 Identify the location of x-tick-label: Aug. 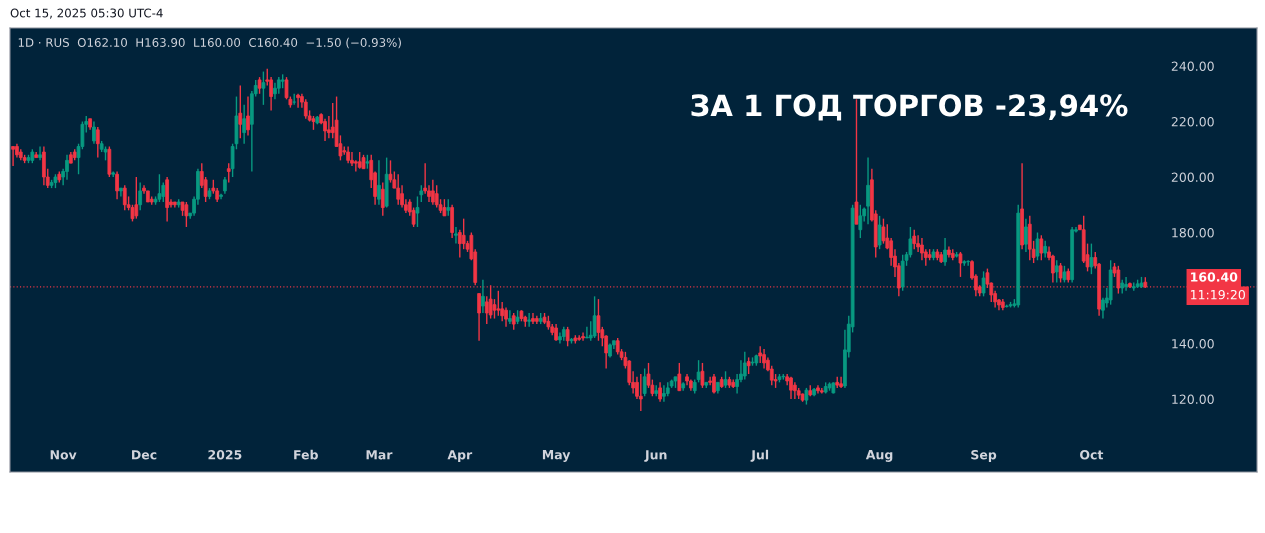
(879, 456).